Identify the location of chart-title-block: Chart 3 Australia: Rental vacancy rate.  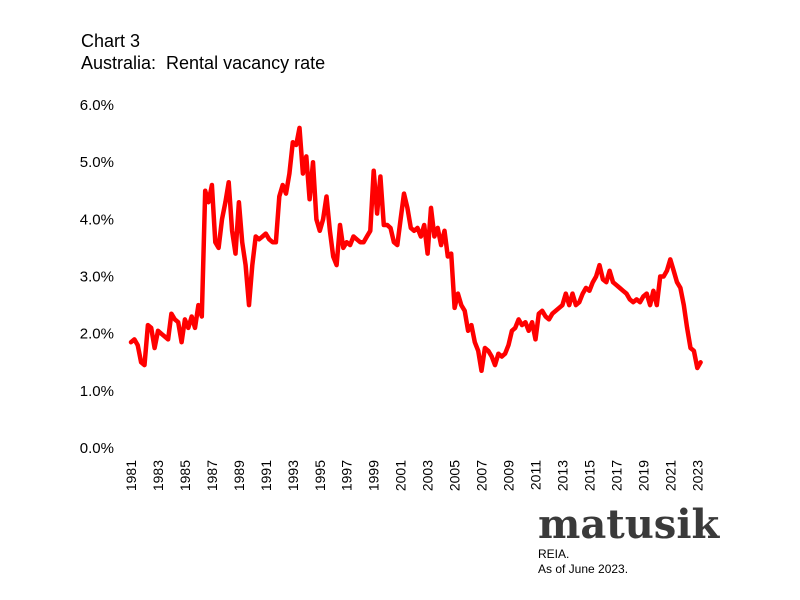
(203, 52).